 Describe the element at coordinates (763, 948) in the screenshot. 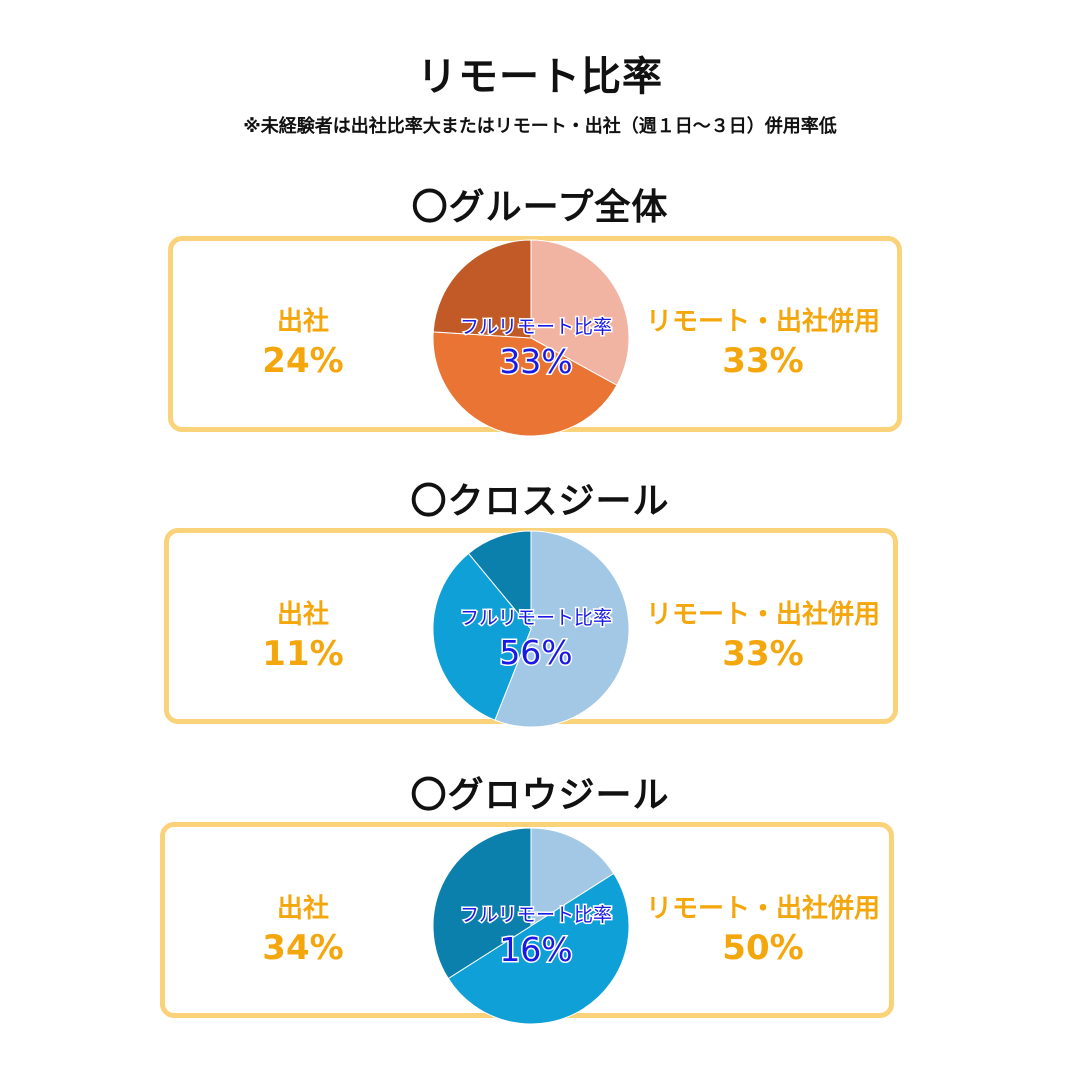

I see `right-stat-value: 50%` at that location.